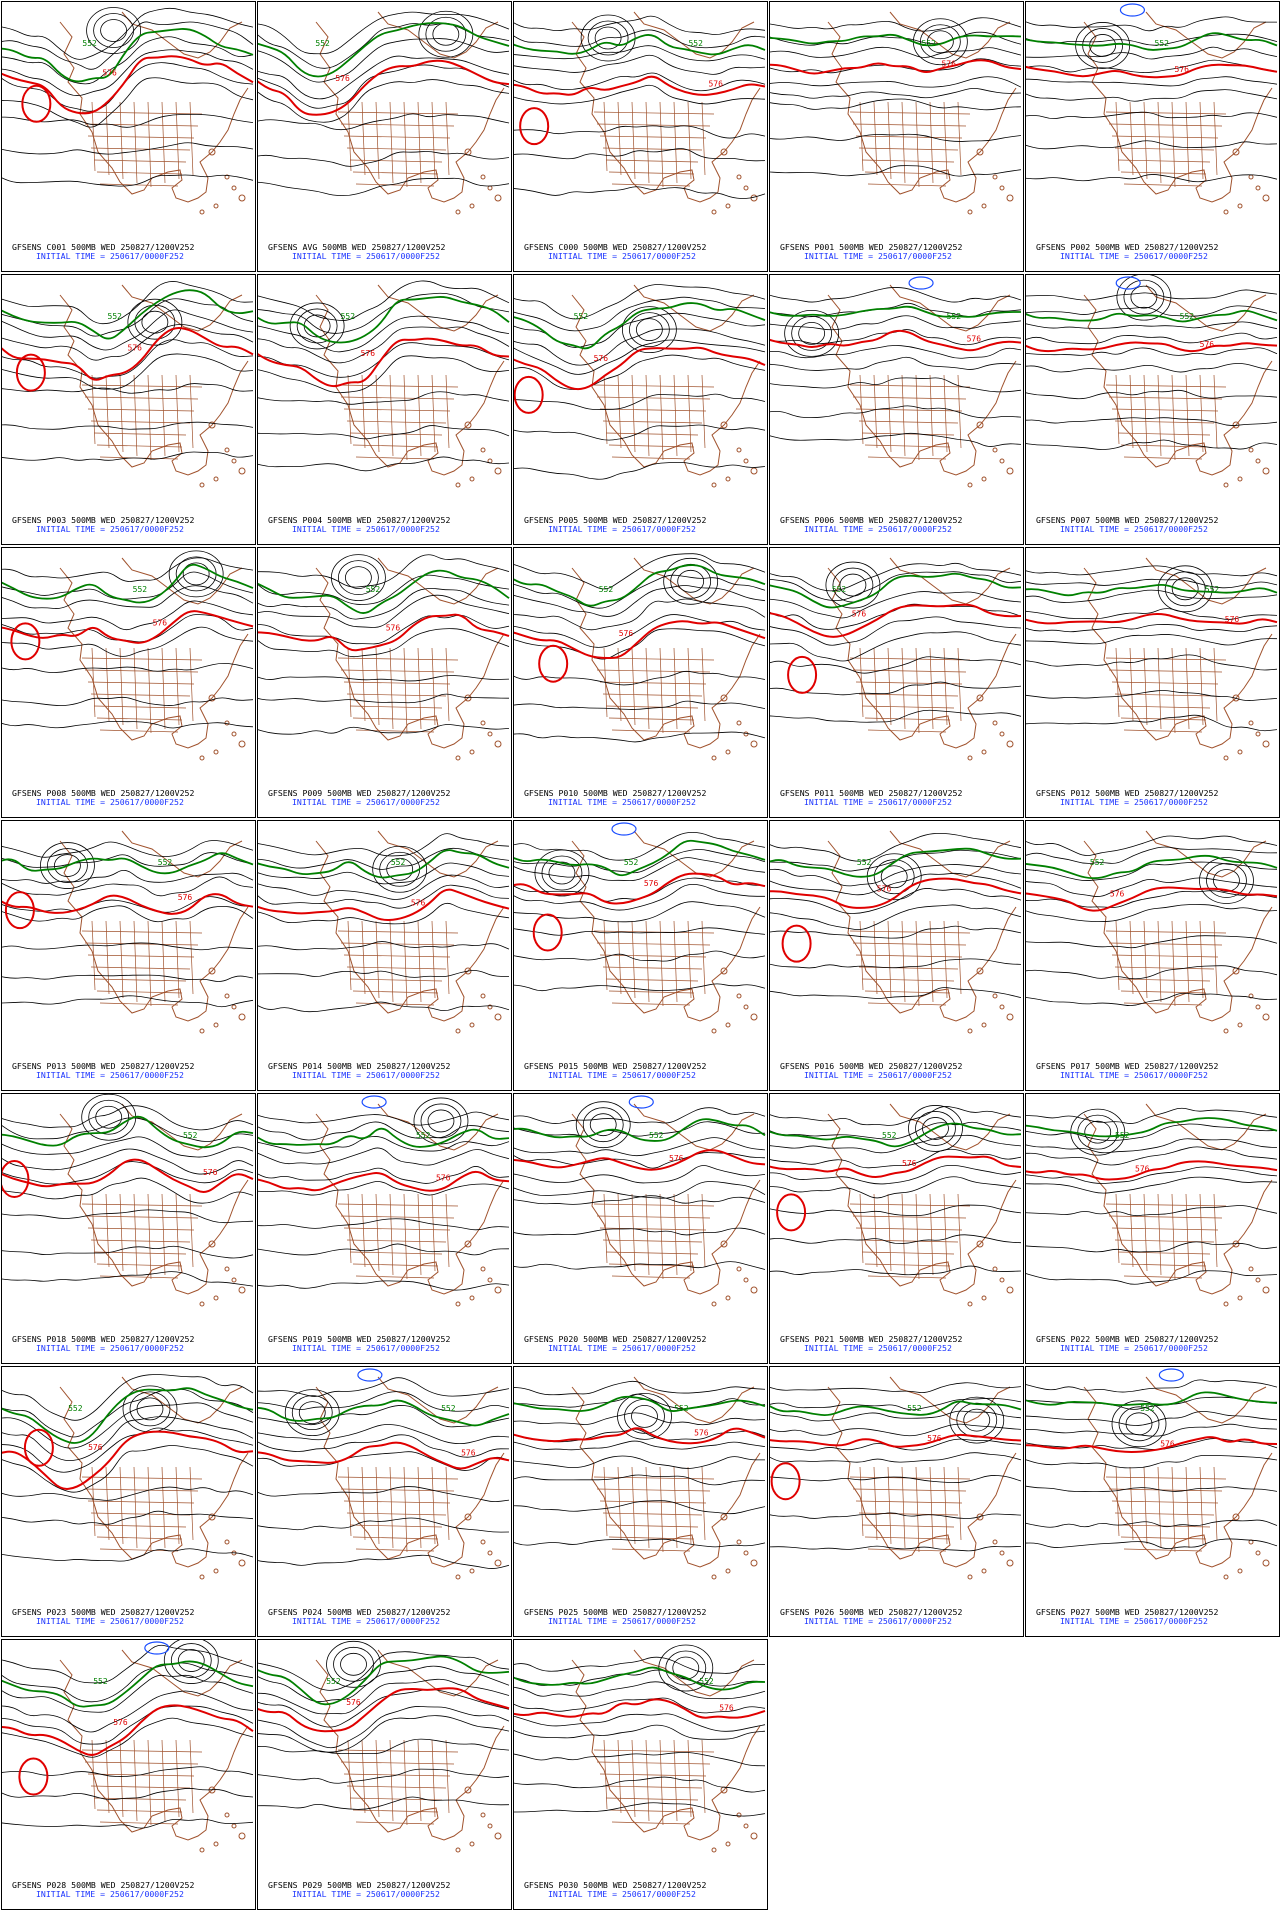 Image resolution: width=1280 pixels, height=1911 pixels. Describe the element at coordinates (615, 1885) in the screenshot. I see `panel-caption: GFSENS P030 500MB WED 250827/1200V252` at that location.